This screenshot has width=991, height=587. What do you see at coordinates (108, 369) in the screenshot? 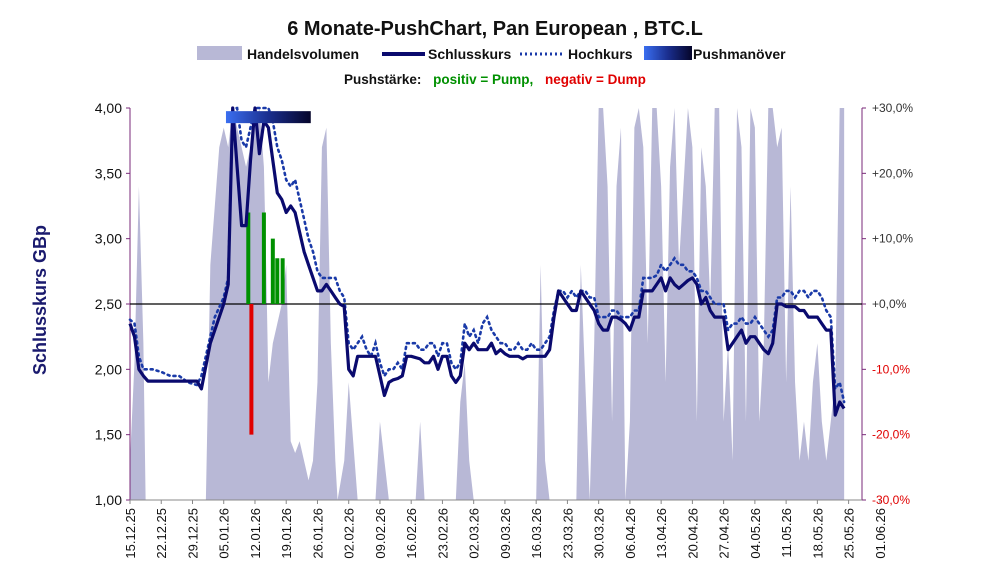
I see `y-tick-label: 2,00` at bounding box center [108, 369].